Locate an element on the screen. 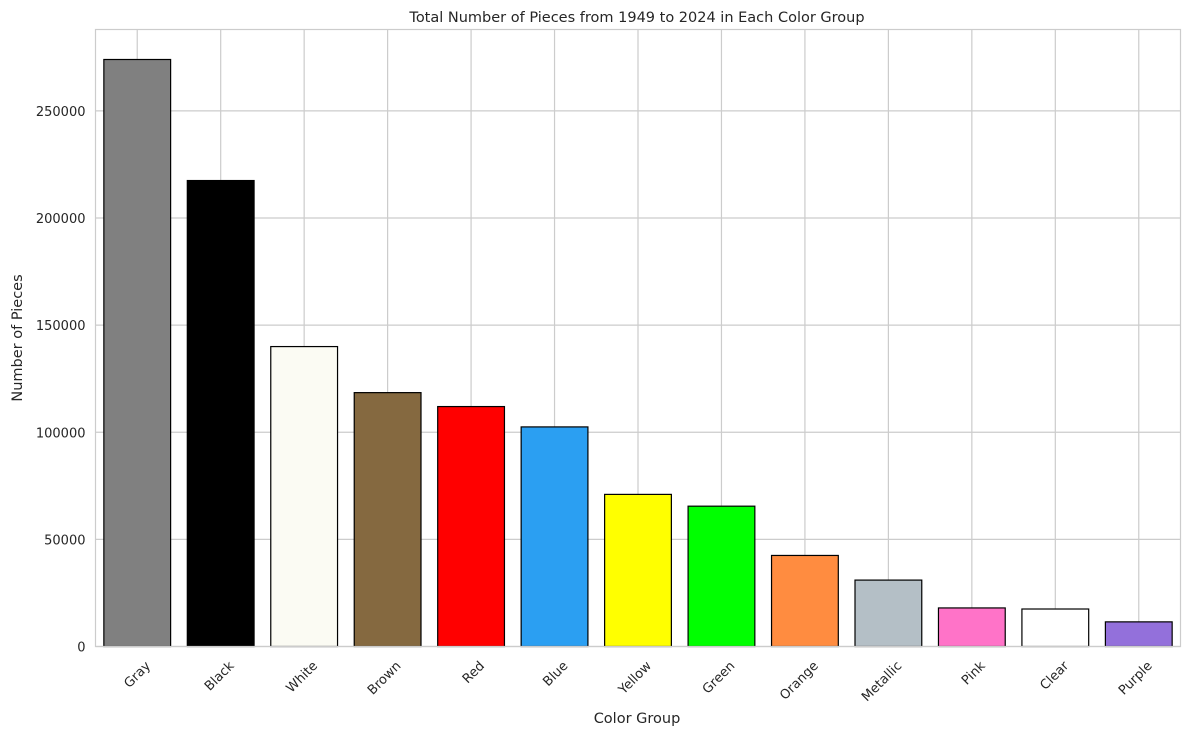 The height and width of the screenshot is (740, 1189). bar-orange is located at coordinates (804, 601).